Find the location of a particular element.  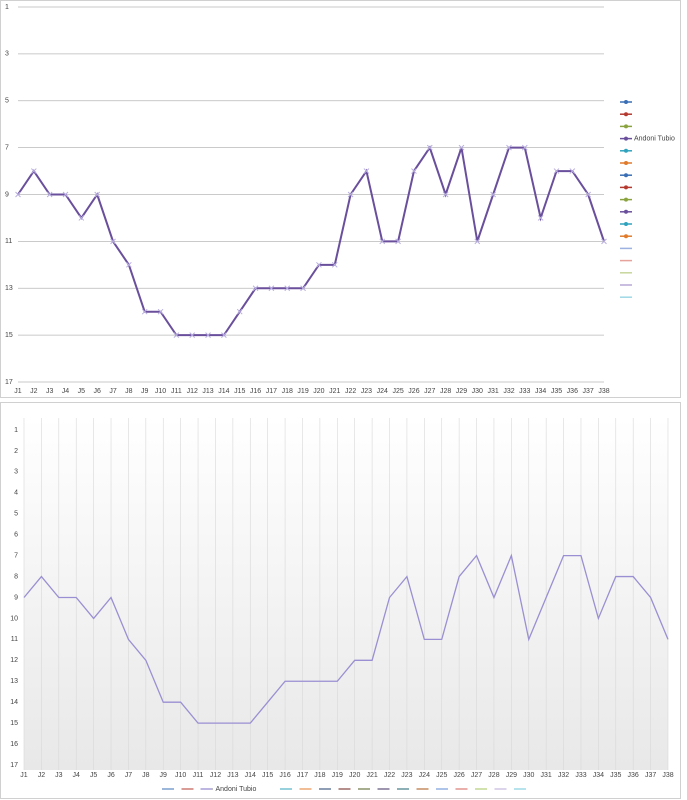

x-tick-label: J36 is located at coordinates (633, 775).